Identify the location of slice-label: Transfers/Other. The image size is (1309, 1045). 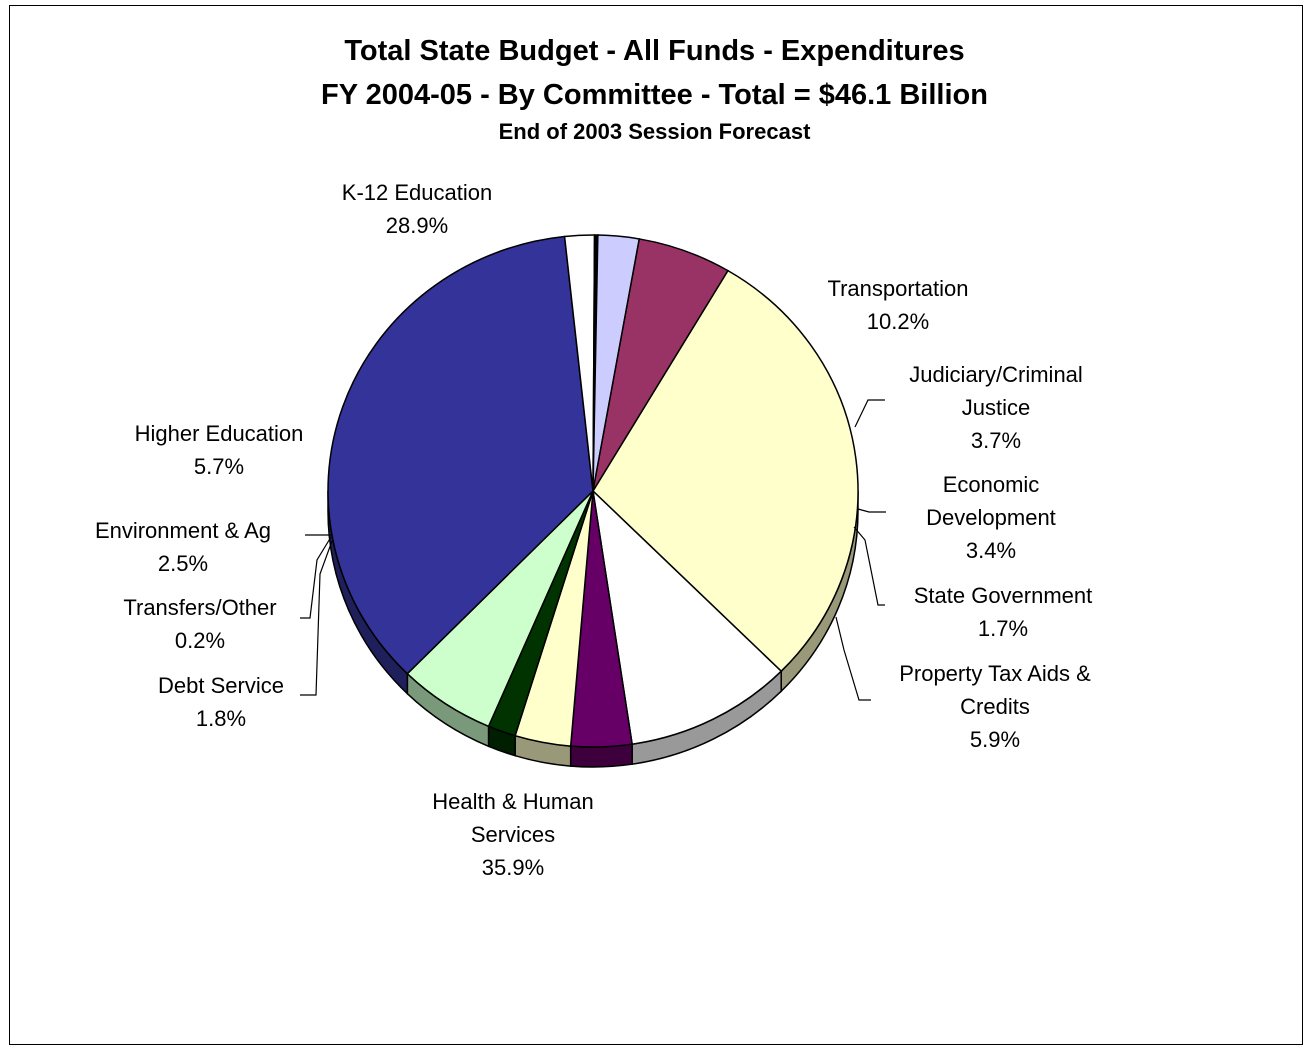
(199, 607).